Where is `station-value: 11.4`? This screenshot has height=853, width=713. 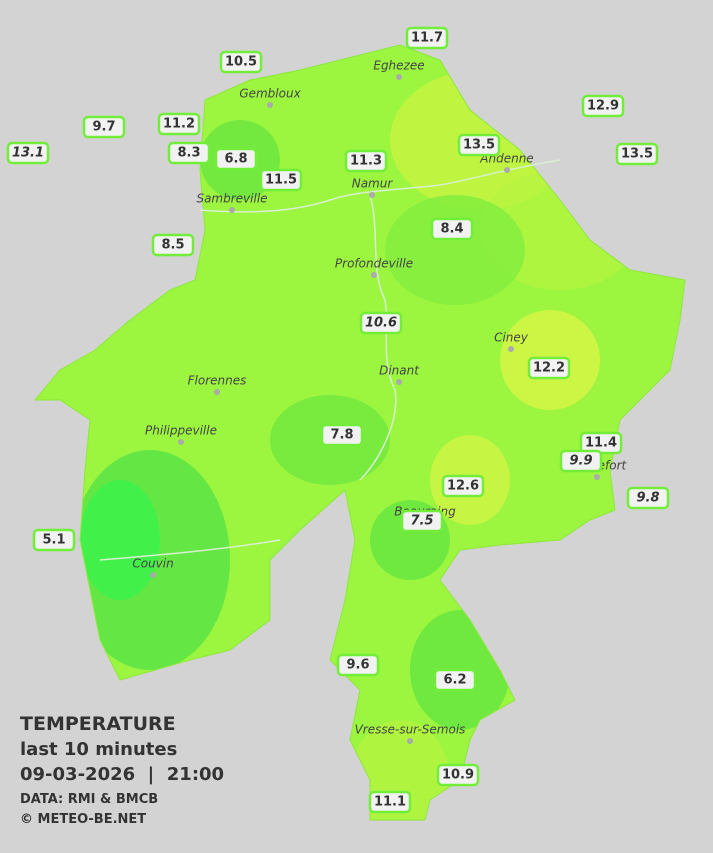 station-value: 11.4 is located at coordinates (601, 443).